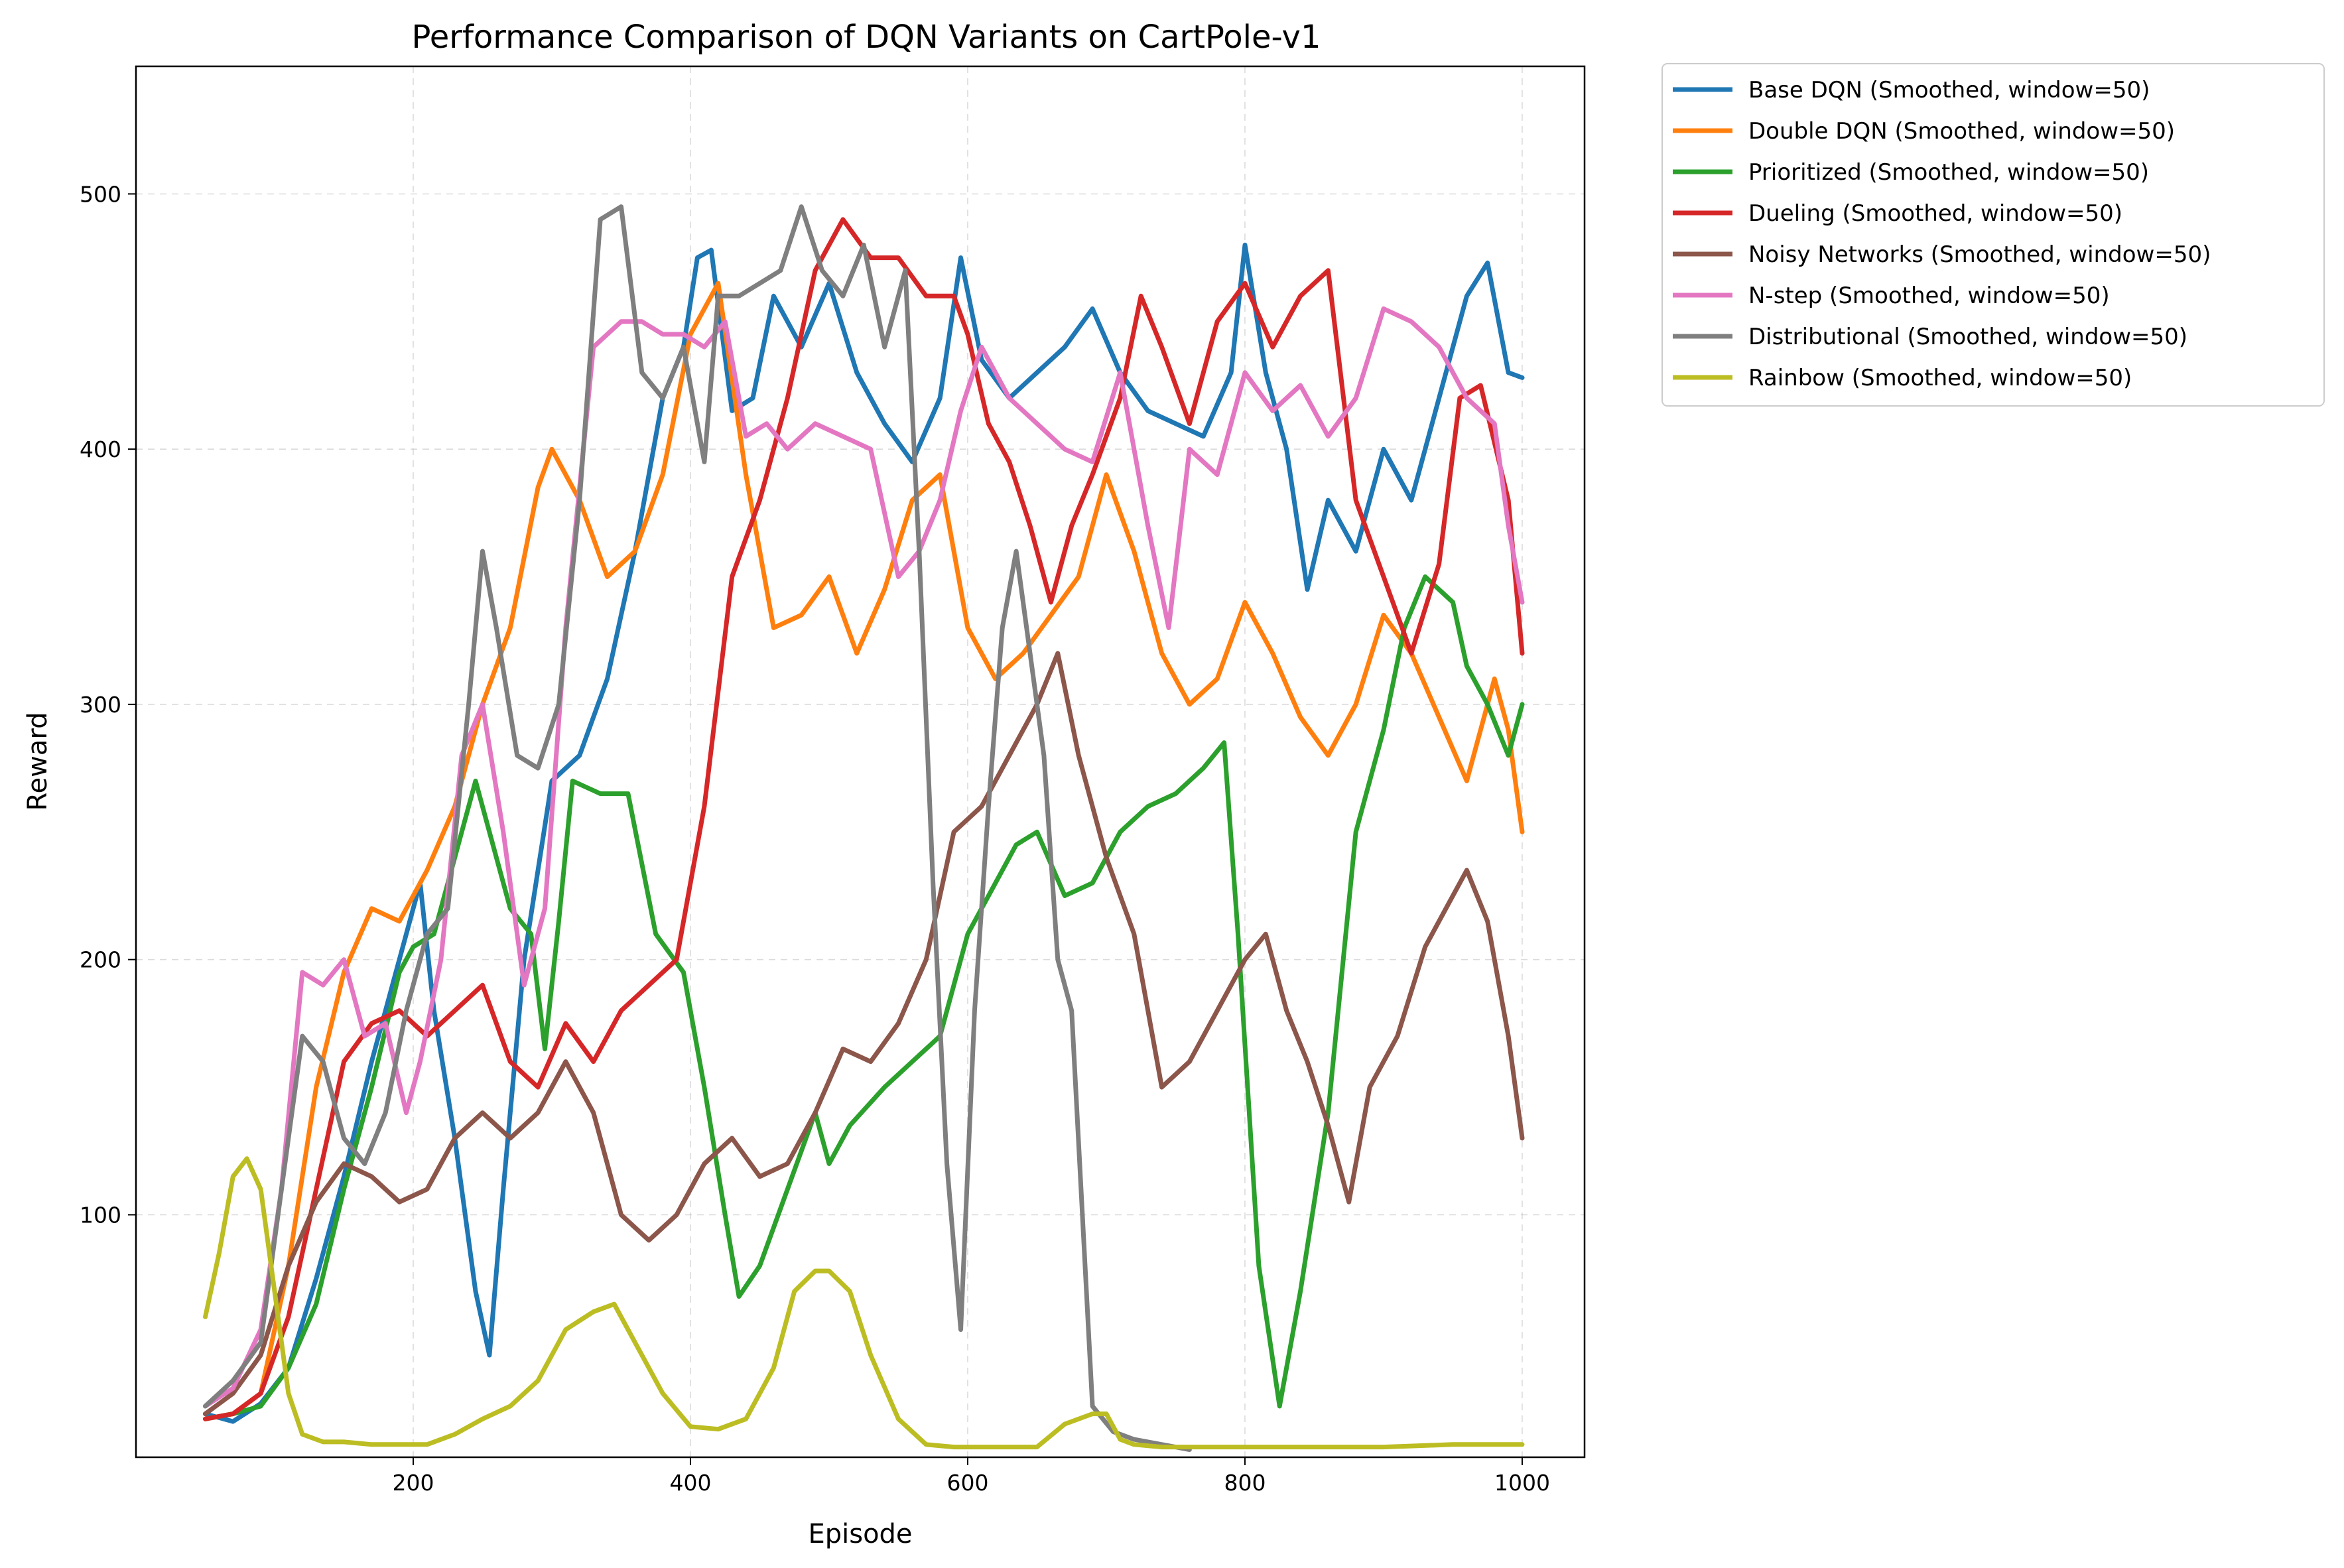 This screenshot has width=2344, height=1568. What do you see at coordinates (690, 1483) in the screenshot?
I see `x-tick-label: 400` at bounding box center [690, 1483].